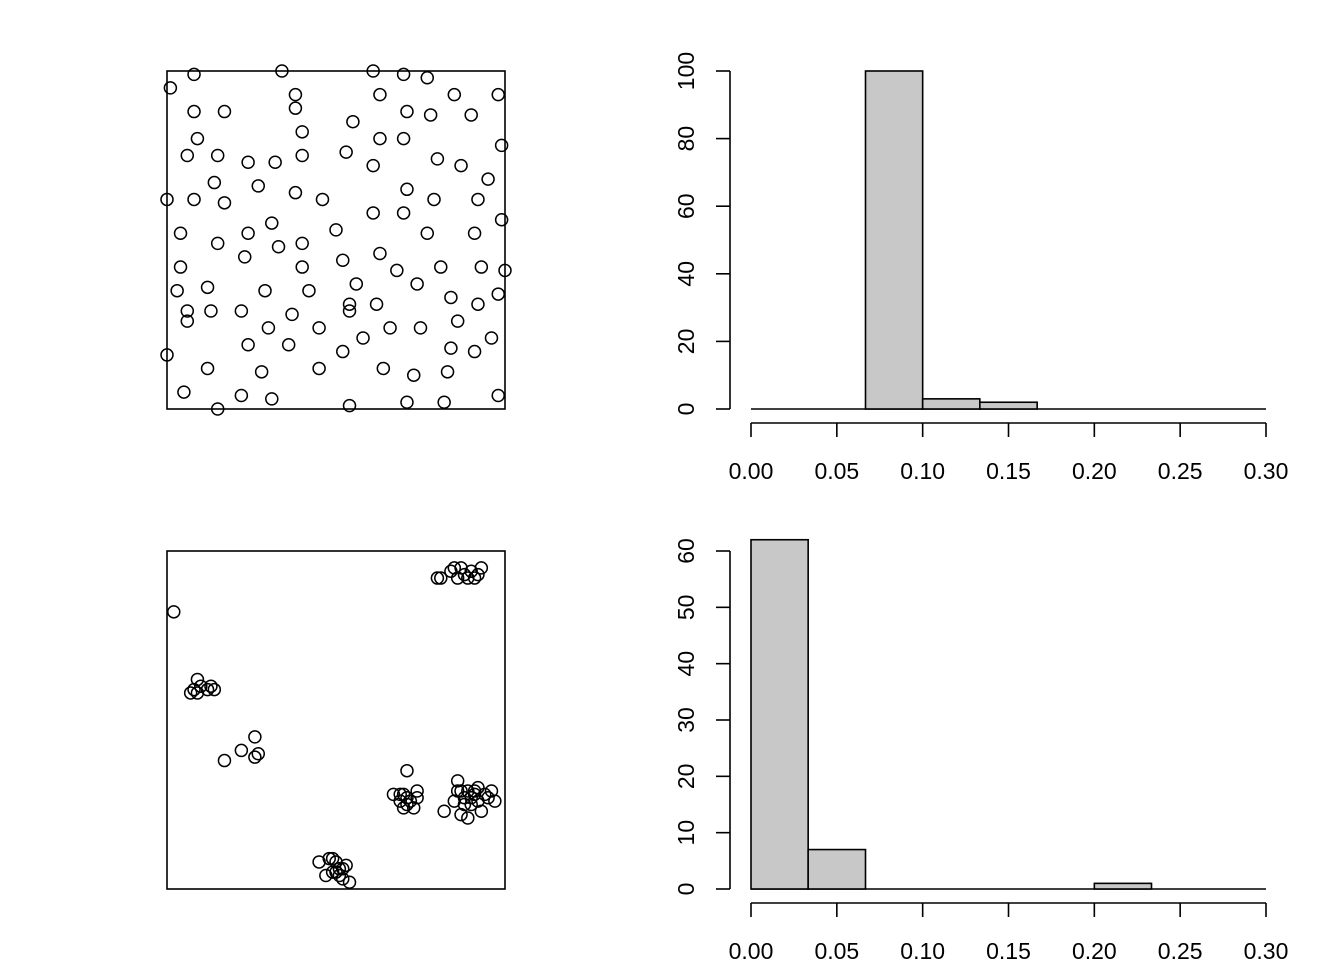 Image resolution: width=1344 pixels, height=965 pixels. What do you see at coordinates (686, 608) in the screenshot?
I see `y-tick-label: 50` at bounding box center [686, 608].